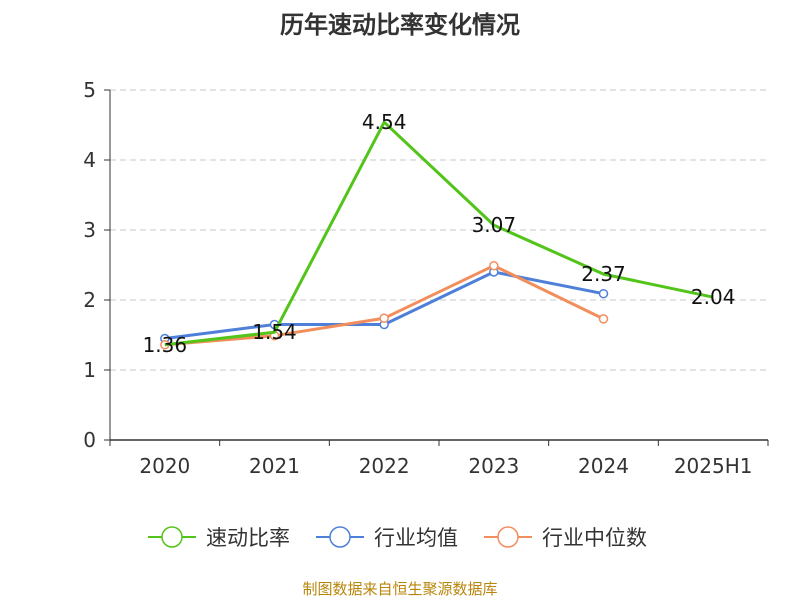 The image size is (800, 600). I want to click on data-label: 1.36, so click(165, 345).